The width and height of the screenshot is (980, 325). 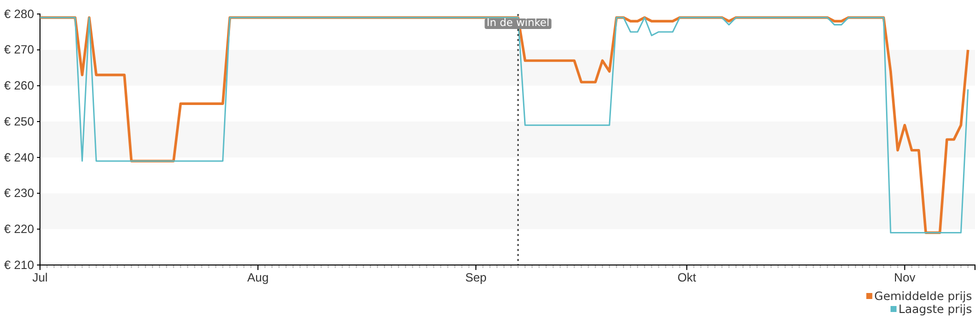 I want to click on y-tick-label: € 250, so click(x=19, y=121).